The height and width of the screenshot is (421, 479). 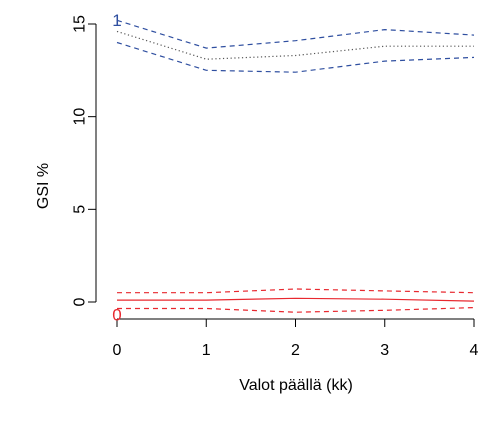 I want to click on y-axis-label: GSI %, so click(x=43, y=186).